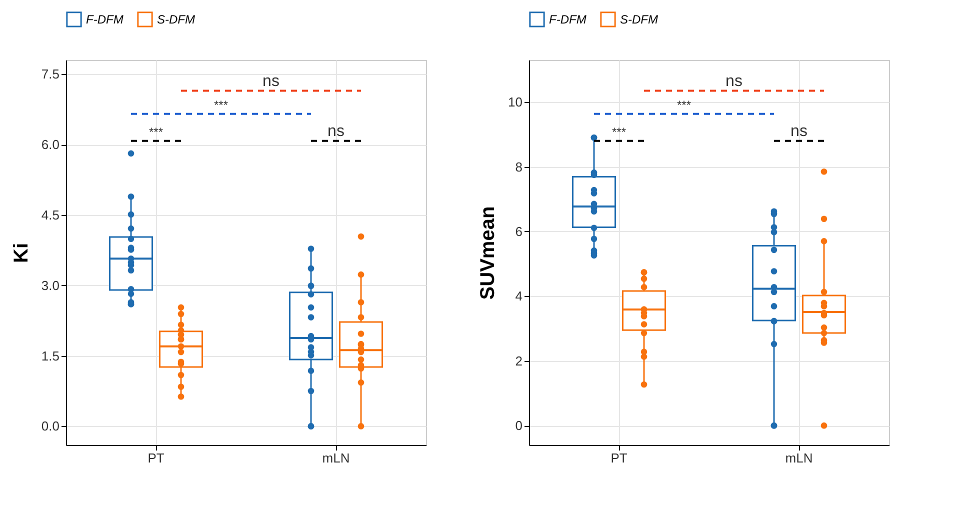 The image size is (971, 525). What do you see at coordinates (50, 214) in the screenshot?
I see `y-tick-label: 4.5` at bounding box center [50, 214].